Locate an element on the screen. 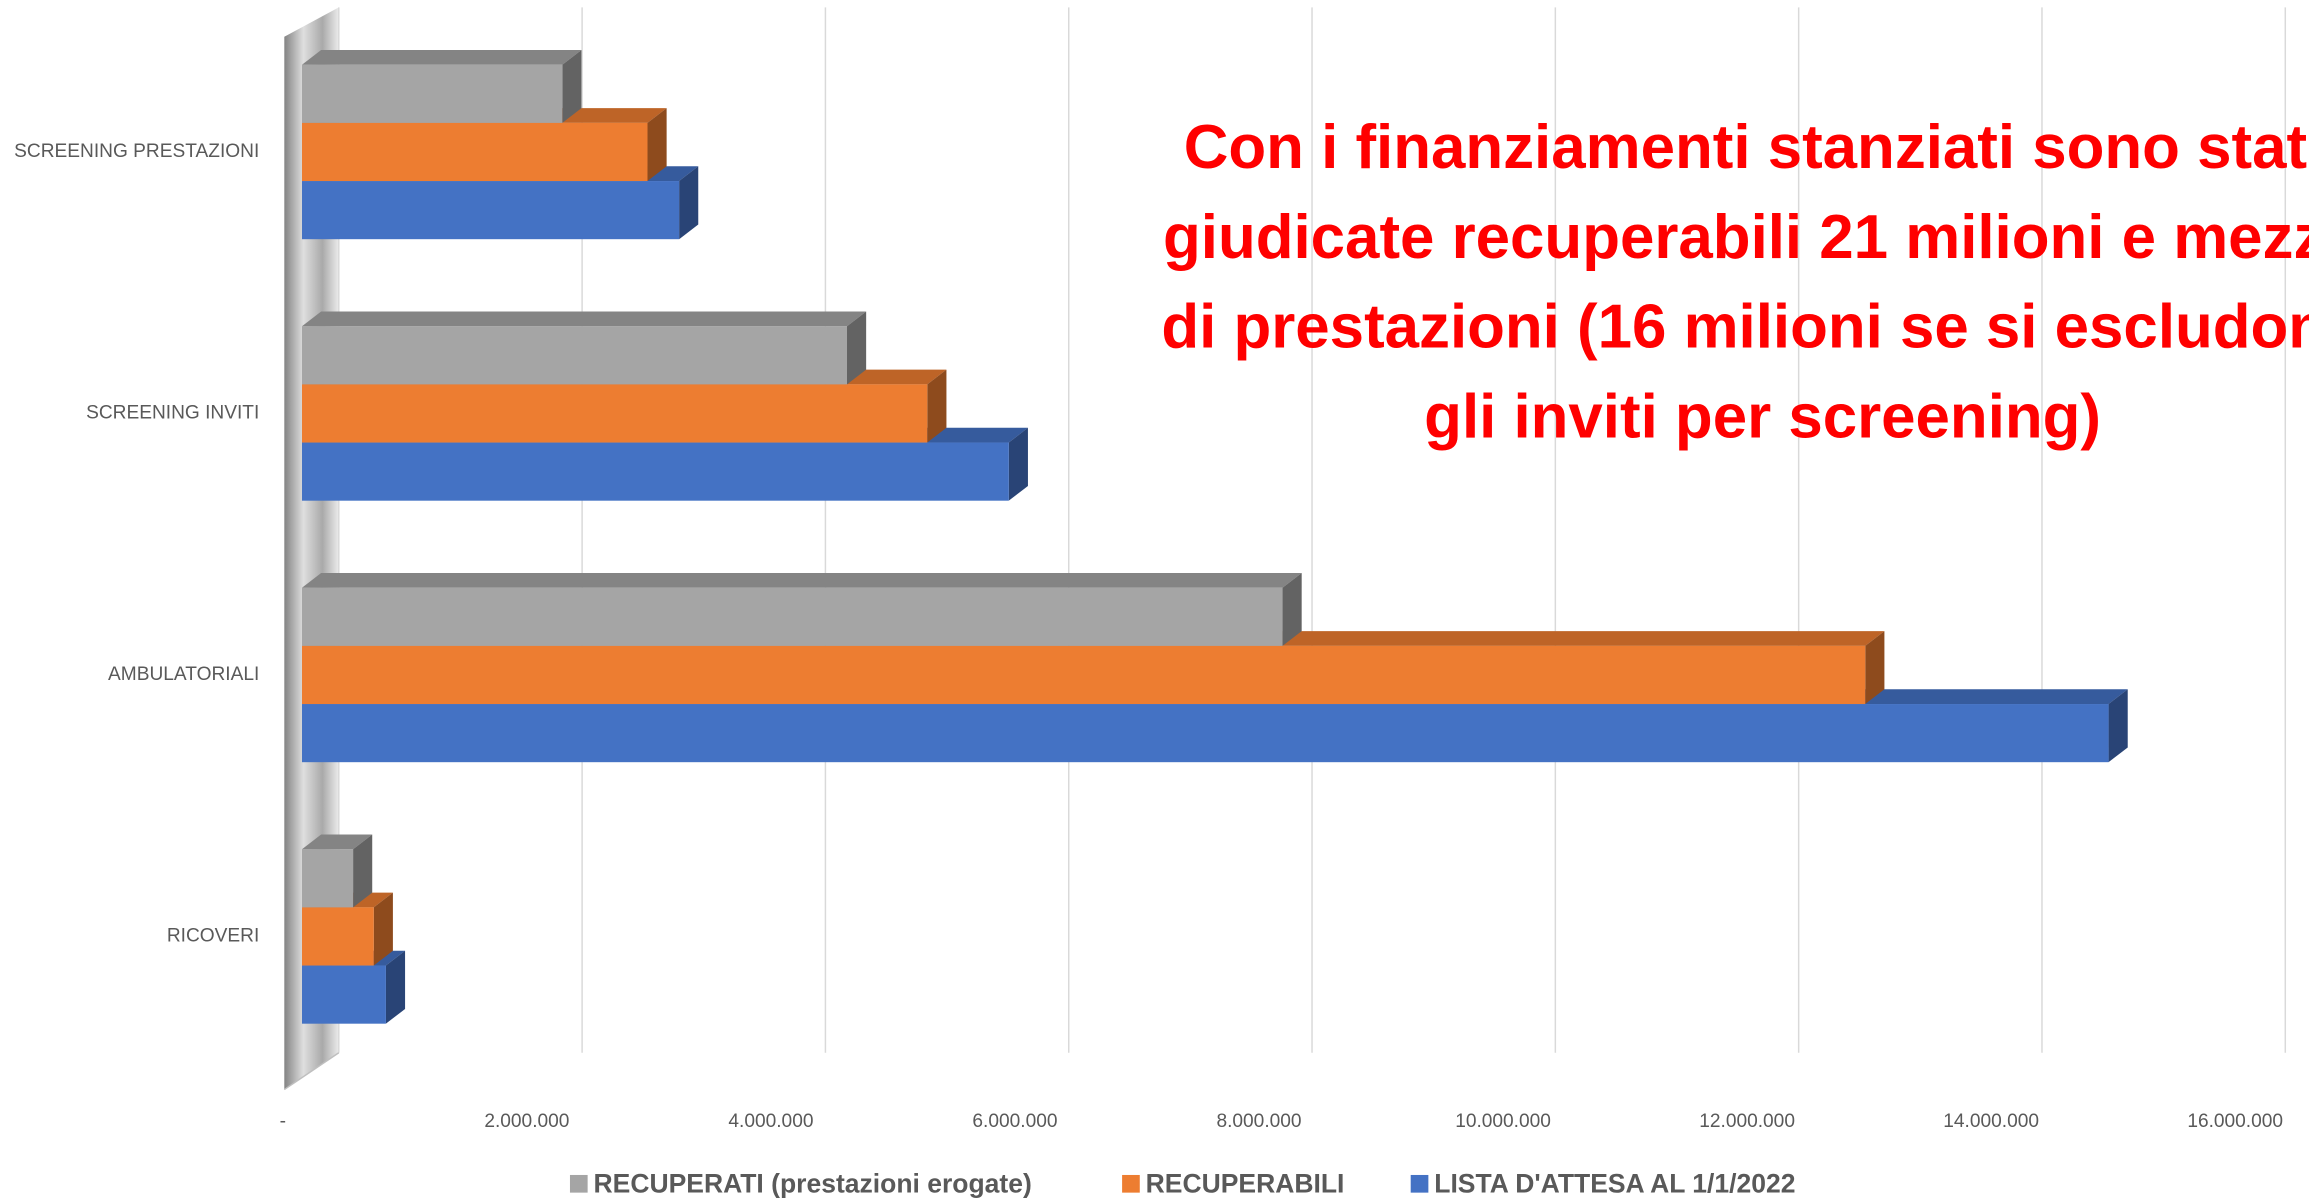  x-tick-label: - is located at coordinates (283, 1121).